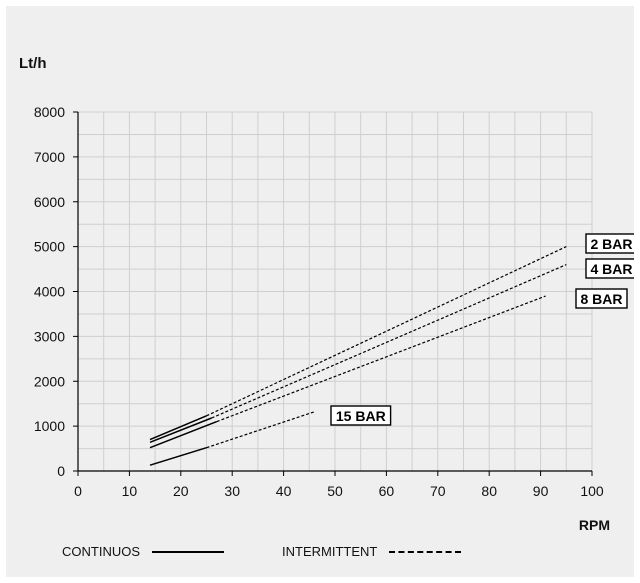  Describe the element at coordinates (489, 491) in the screenshot. I see `x-tick-label: 80` at that location.